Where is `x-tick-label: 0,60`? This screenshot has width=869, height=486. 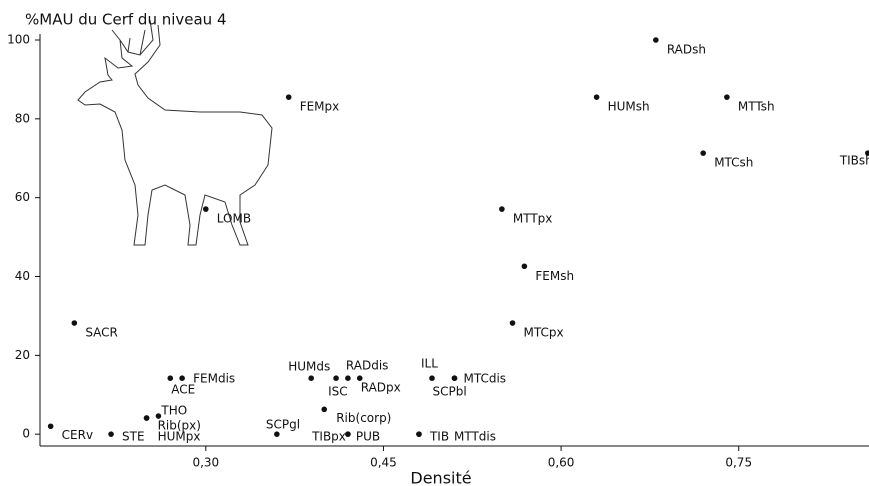 x-tick-label: 0,60 is located at coordinates (561, 463).